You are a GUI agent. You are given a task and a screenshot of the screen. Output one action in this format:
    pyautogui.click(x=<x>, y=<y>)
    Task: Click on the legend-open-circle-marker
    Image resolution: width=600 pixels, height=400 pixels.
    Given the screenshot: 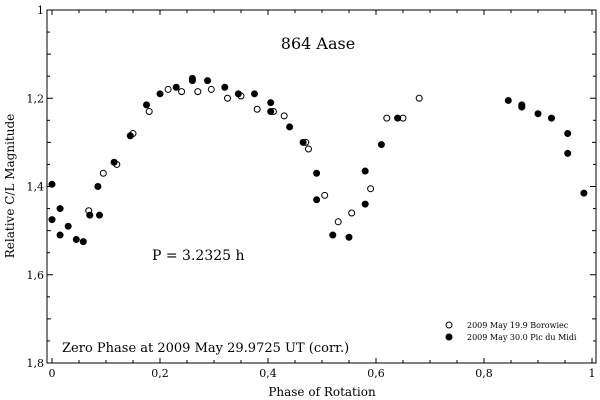 What is the action you would take?
    pyautogui.click(x=449, y=325)
    